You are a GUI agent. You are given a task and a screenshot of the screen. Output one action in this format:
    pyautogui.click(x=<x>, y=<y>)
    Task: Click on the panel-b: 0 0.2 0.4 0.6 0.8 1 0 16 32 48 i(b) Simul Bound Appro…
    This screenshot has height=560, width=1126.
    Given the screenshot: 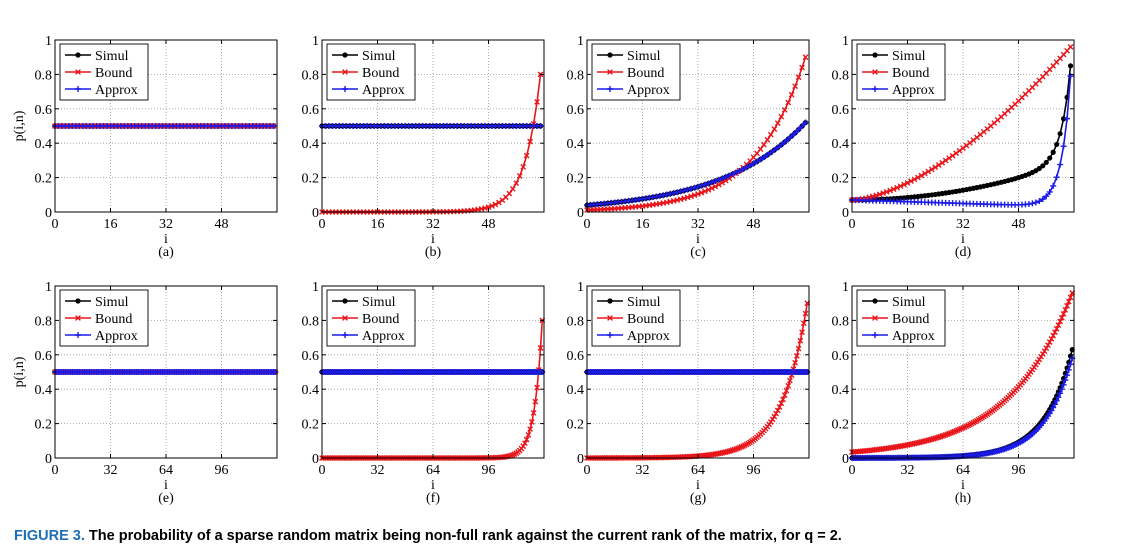 What is the action you would take?
    pyautogui.click(x=423, y=147)
    